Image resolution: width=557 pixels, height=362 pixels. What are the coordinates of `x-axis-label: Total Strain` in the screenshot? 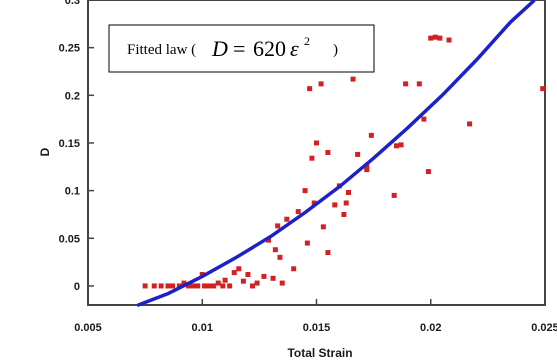 It's located at (319, 353).